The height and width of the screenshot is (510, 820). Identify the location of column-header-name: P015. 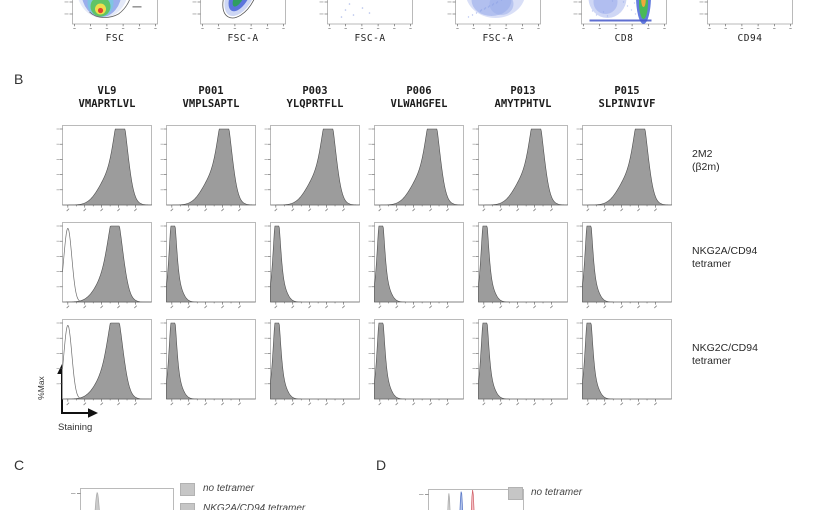
(627, 91).